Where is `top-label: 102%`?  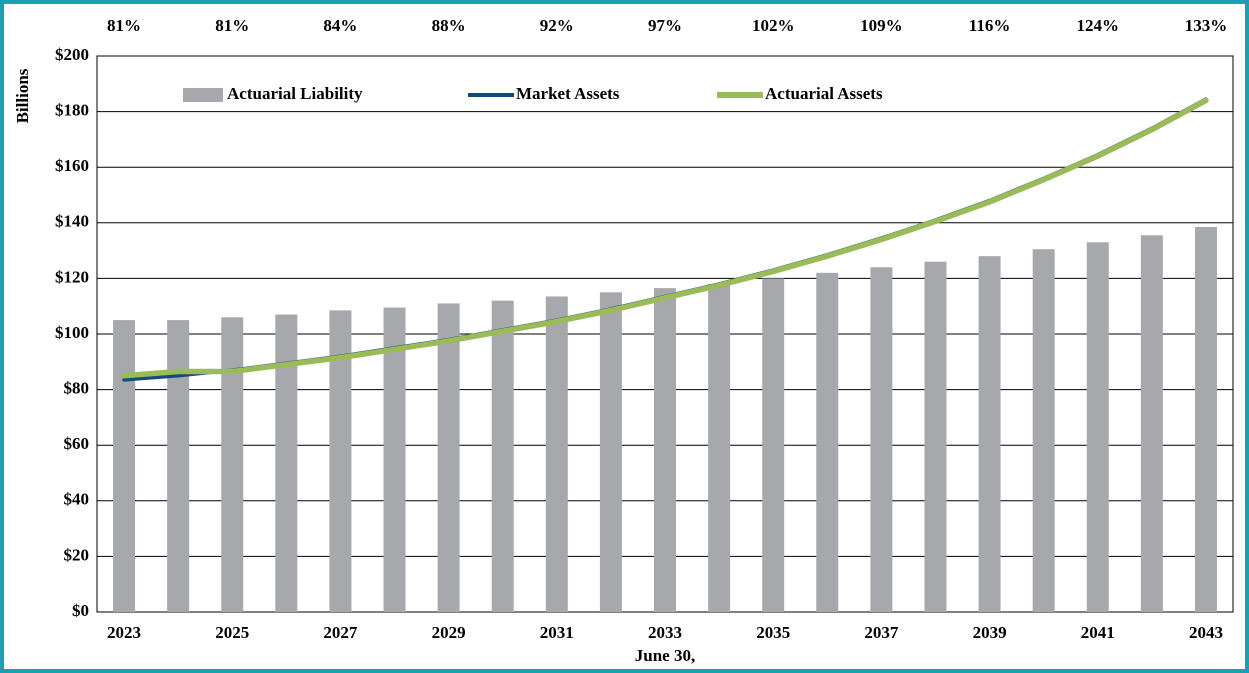
top-label: 102% is located at coordinates (773, 25).